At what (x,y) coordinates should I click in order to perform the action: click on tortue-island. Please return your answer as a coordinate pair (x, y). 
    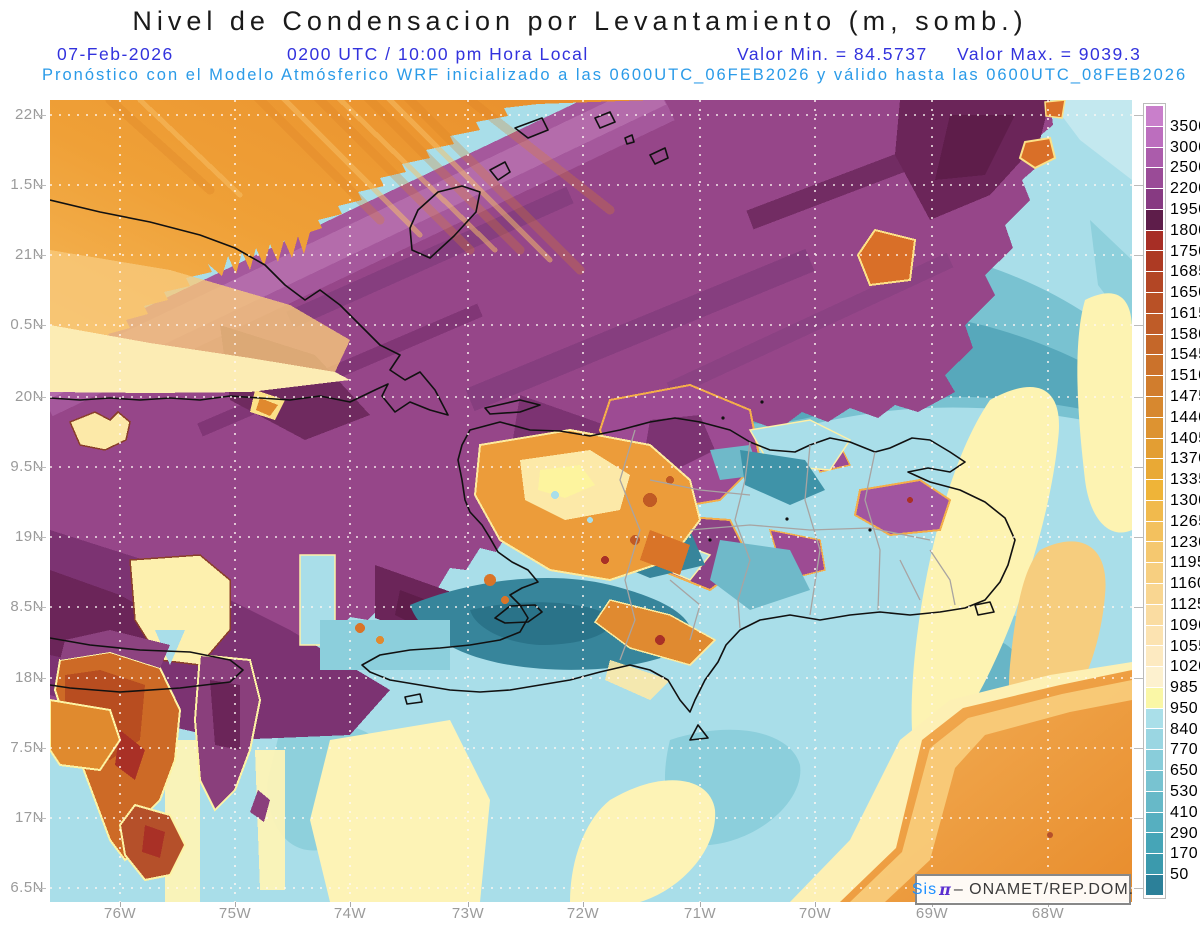
    Looking at the image, I should click on (512, 407).